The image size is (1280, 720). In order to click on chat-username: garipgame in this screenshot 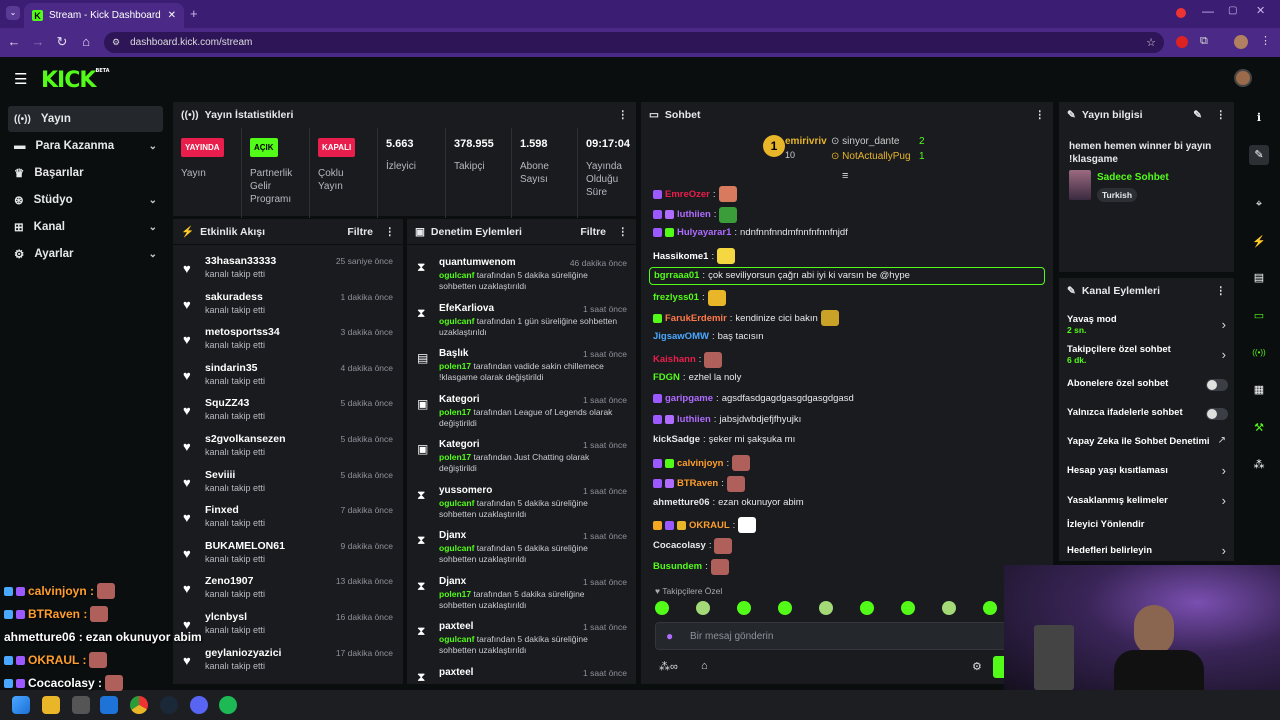, I will do `click(689, 398)`.